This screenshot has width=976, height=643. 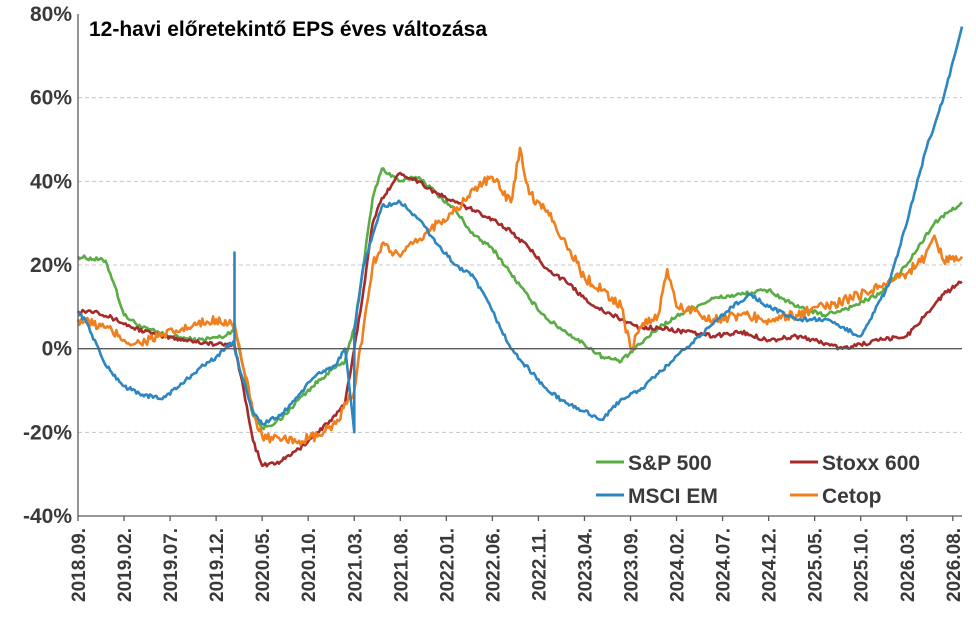 What do you see at coordinates (852, 496) in the screenshot?
I see `legend-label: Cetop` at bounding box center [852, 496].